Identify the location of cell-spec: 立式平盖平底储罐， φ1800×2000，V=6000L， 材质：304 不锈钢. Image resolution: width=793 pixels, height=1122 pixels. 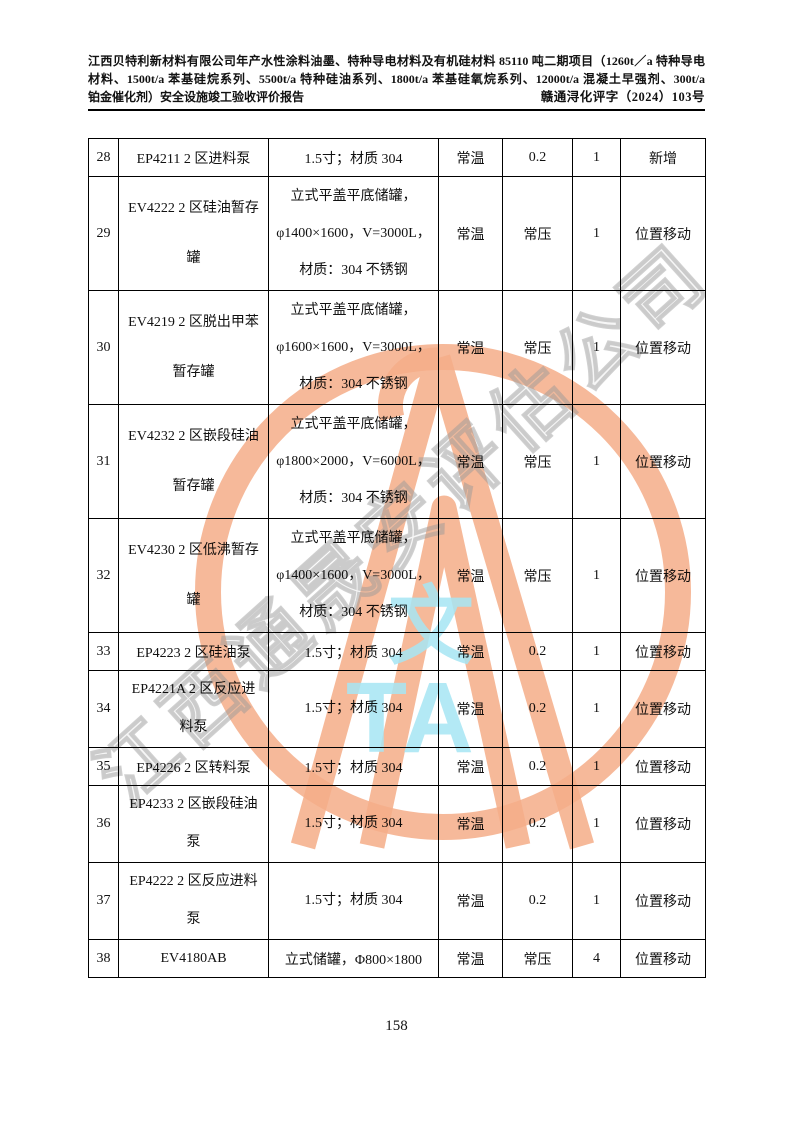
(353, 461).